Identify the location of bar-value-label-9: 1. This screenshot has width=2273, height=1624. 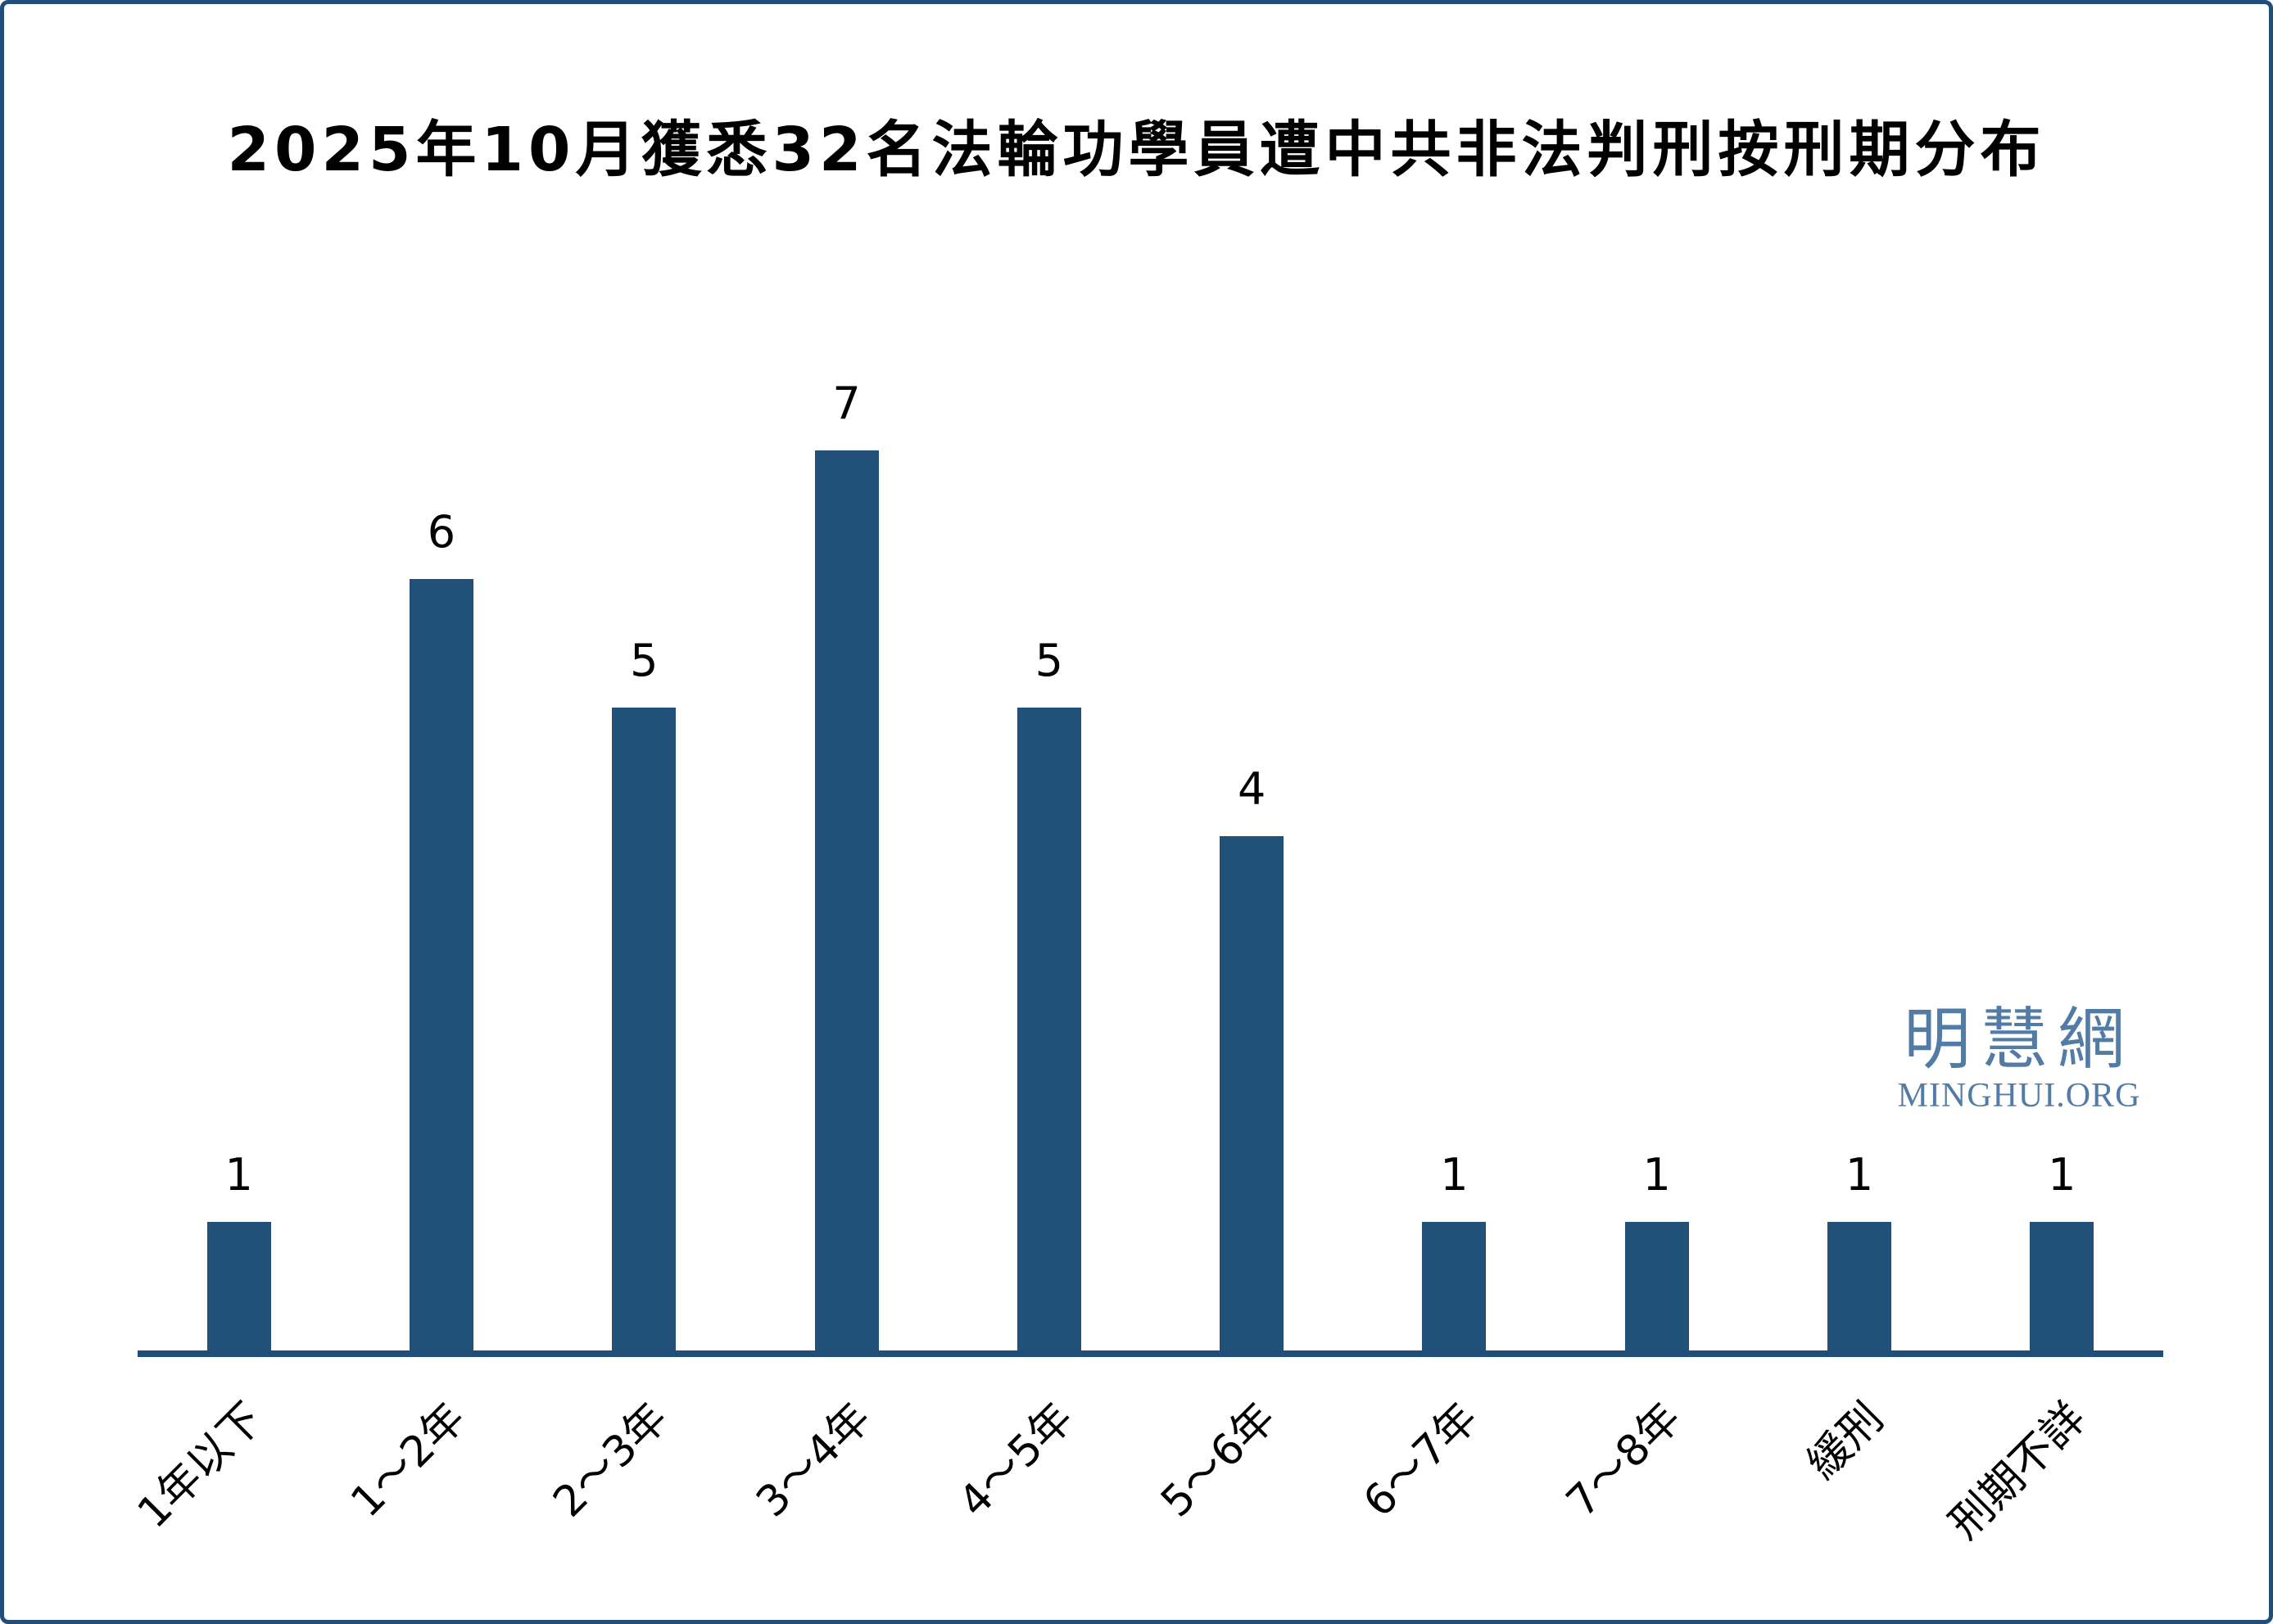
(2062, 1175).